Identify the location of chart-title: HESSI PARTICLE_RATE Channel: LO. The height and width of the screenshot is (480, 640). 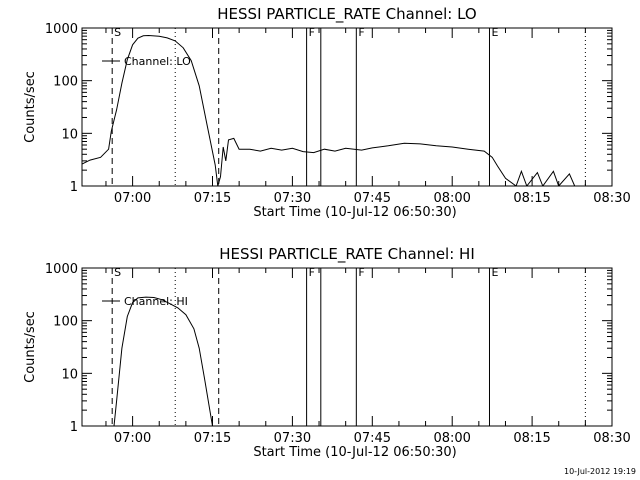
(346, 14).